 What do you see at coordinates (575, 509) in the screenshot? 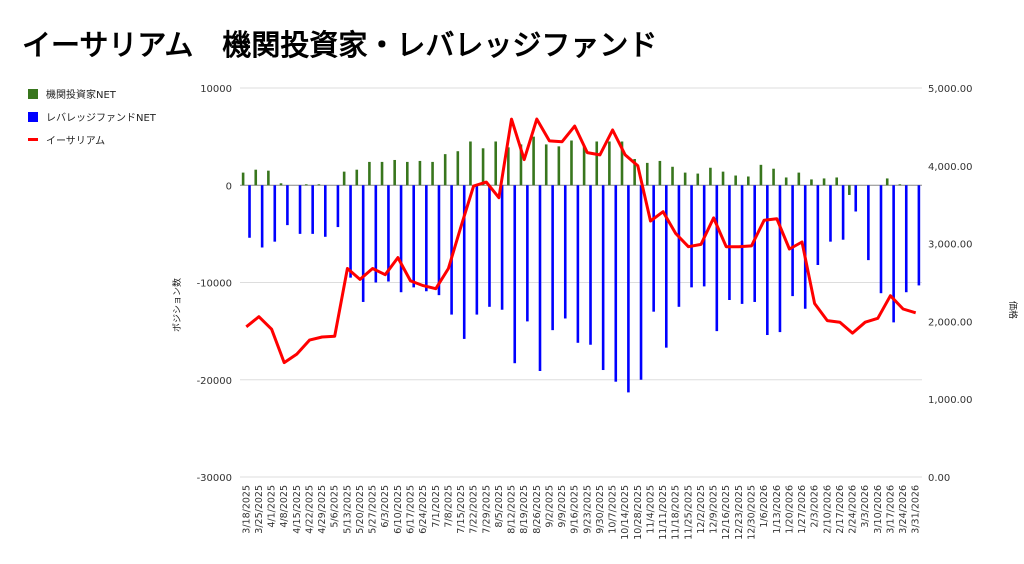
I see `x-tick-label: 9/16/2025` at bounding box center [575, 509].